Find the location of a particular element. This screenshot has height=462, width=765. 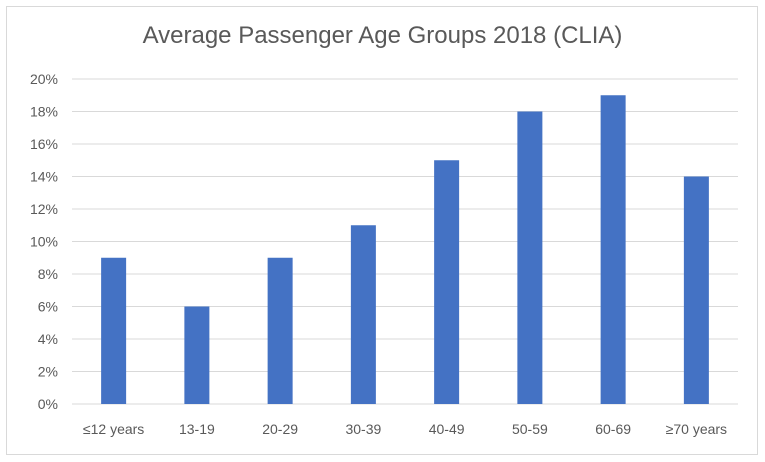

y-tick-label: 20% is located at coordinates (44, 79).